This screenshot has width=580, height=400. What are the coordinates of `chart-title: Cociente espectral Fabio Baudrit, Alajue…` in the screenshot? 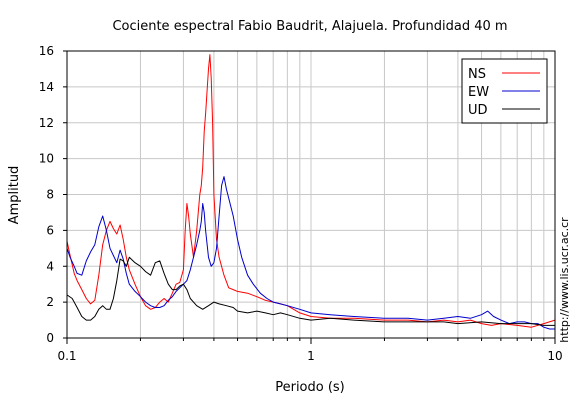 It's located at (309, 26).